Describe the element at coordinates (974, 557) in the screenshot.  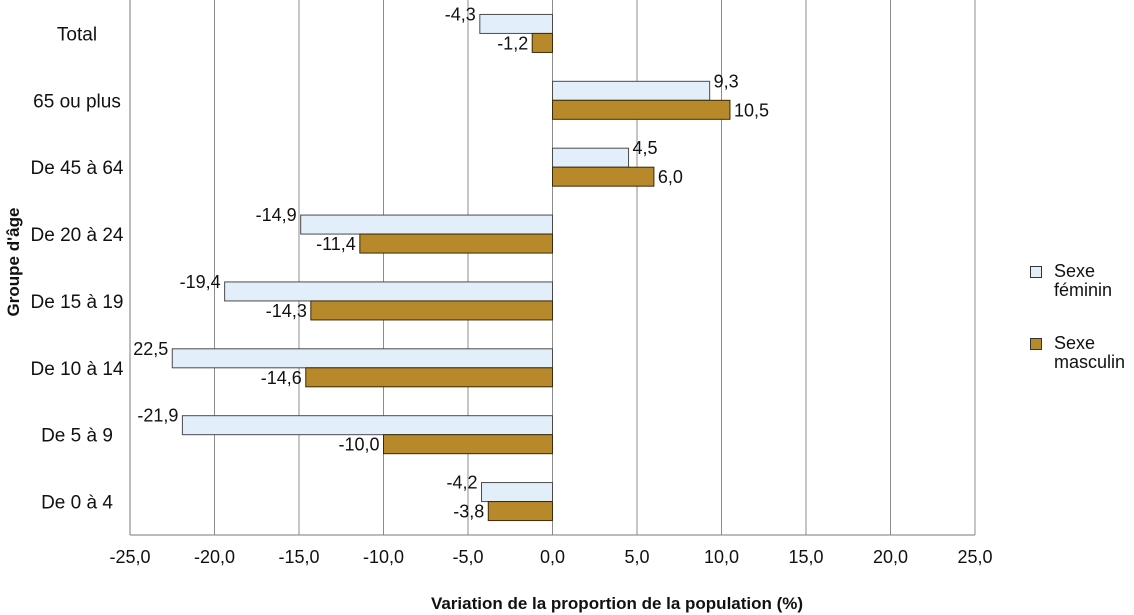
I see `x-tick-label: 25,0` at that location.